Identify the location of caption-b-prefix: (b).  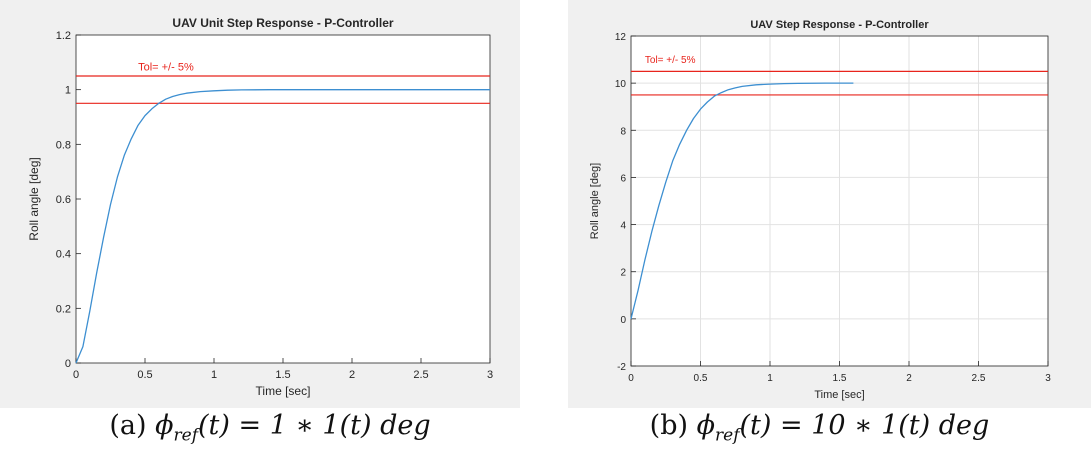
(673, 425).